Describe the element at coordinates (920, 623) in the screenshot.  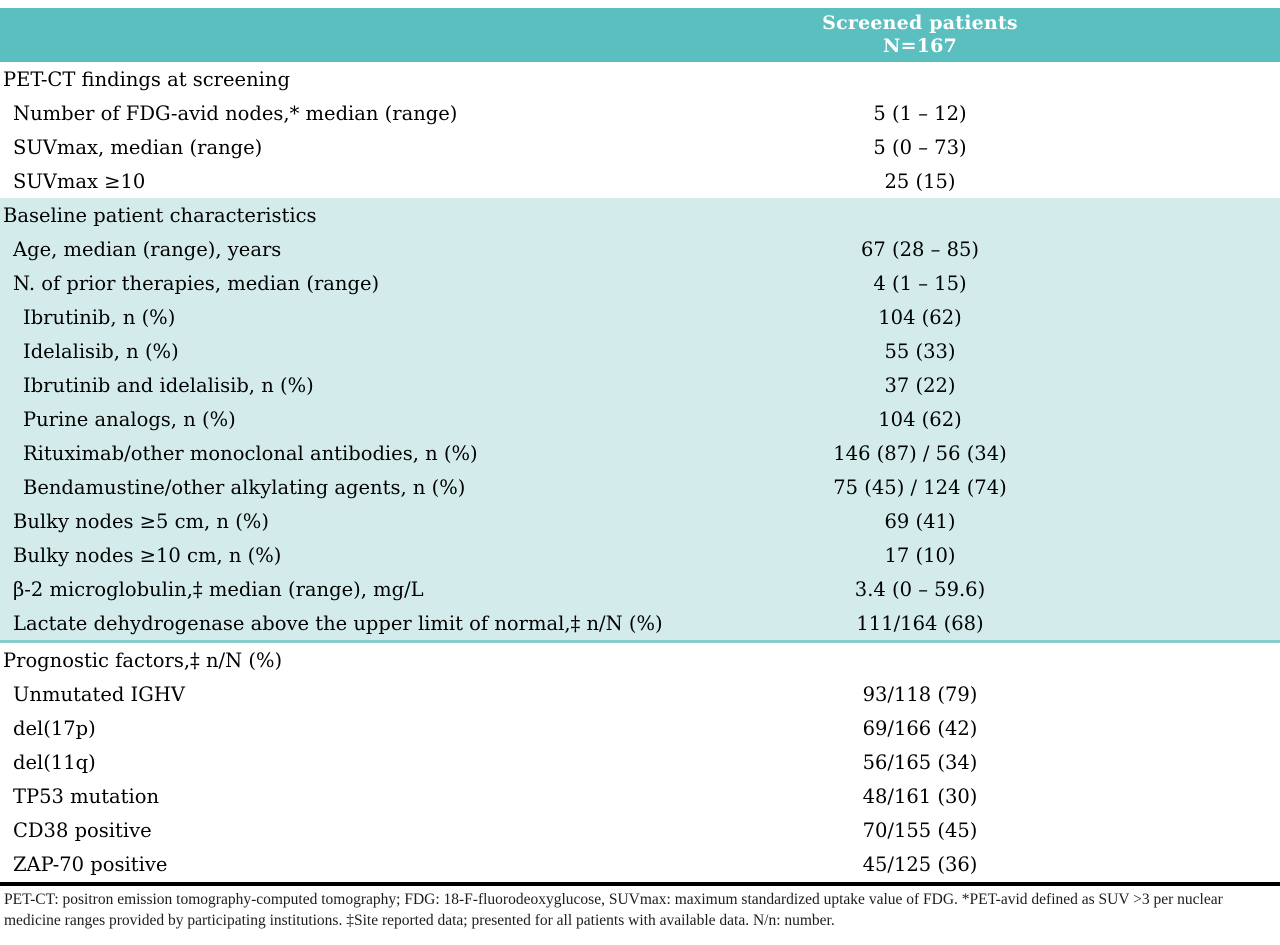
I see `row-value: 111/164 (68)` at that location.